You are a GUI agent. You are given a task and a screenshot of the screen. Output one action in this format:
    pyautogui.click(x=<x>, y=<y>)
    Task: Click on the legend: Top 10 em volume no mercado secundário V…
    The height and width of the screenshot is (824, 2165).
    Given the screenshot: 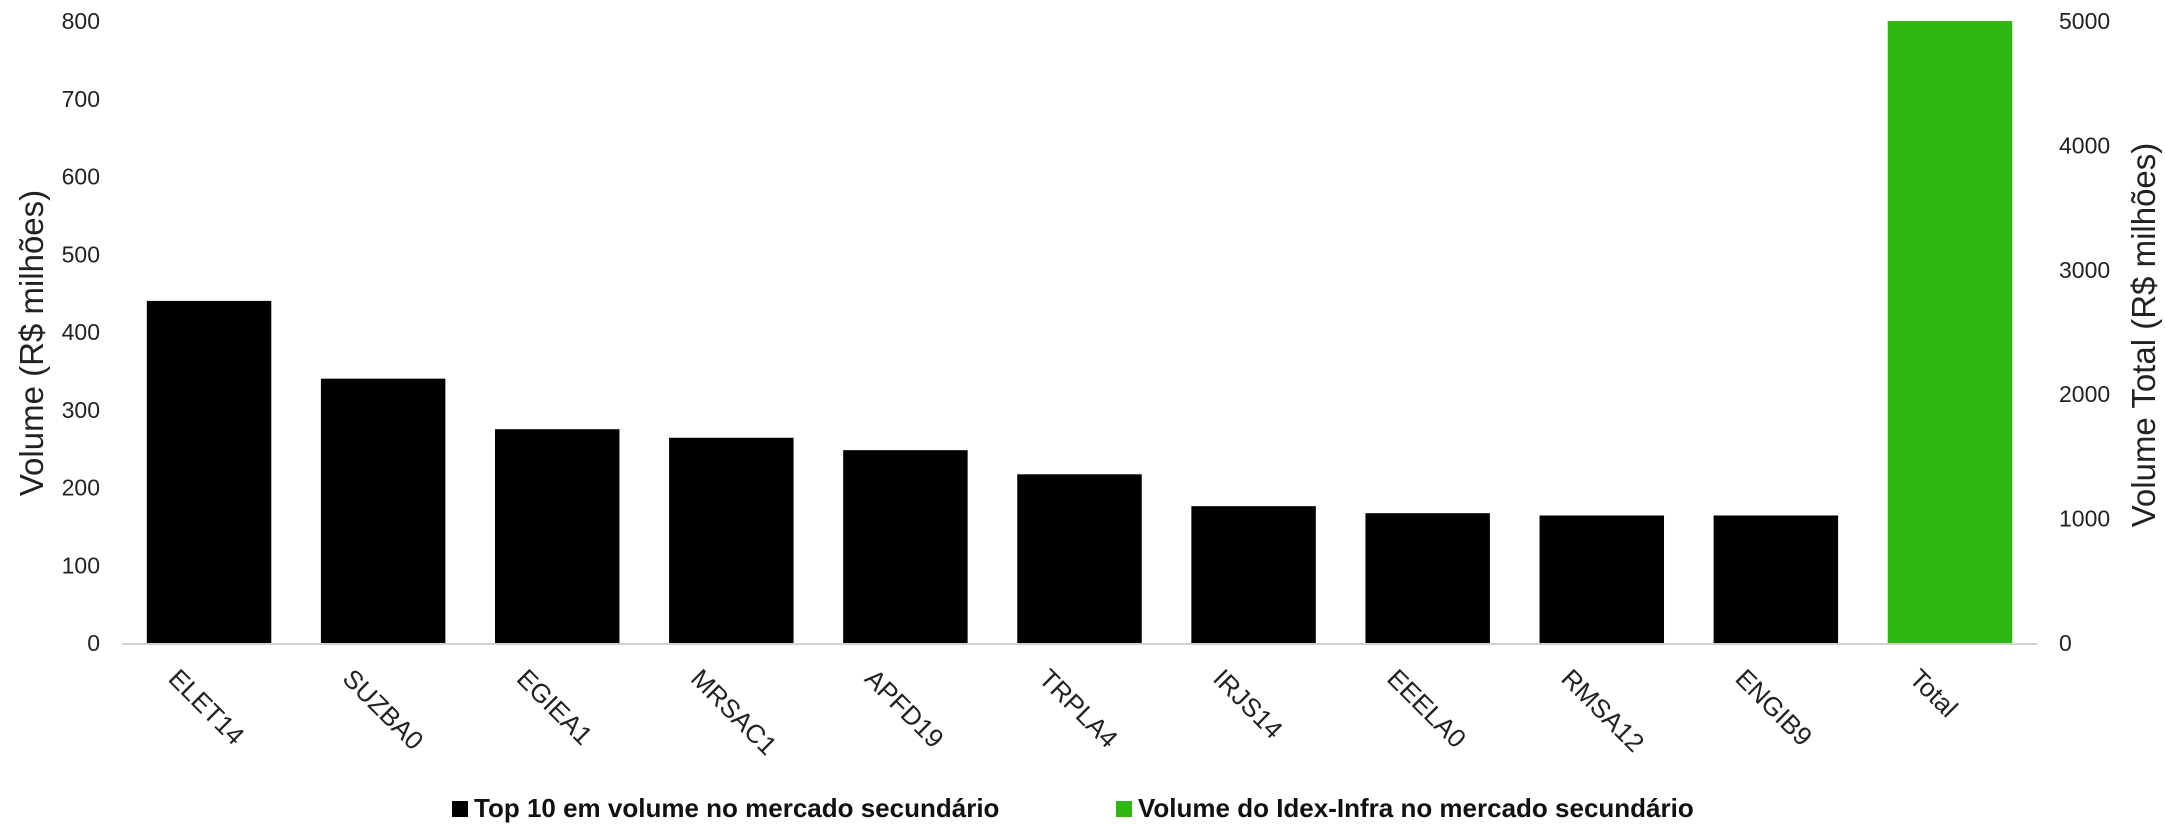 What is the action you would take?
    pyautogui.click(x=1082, y=808)
    